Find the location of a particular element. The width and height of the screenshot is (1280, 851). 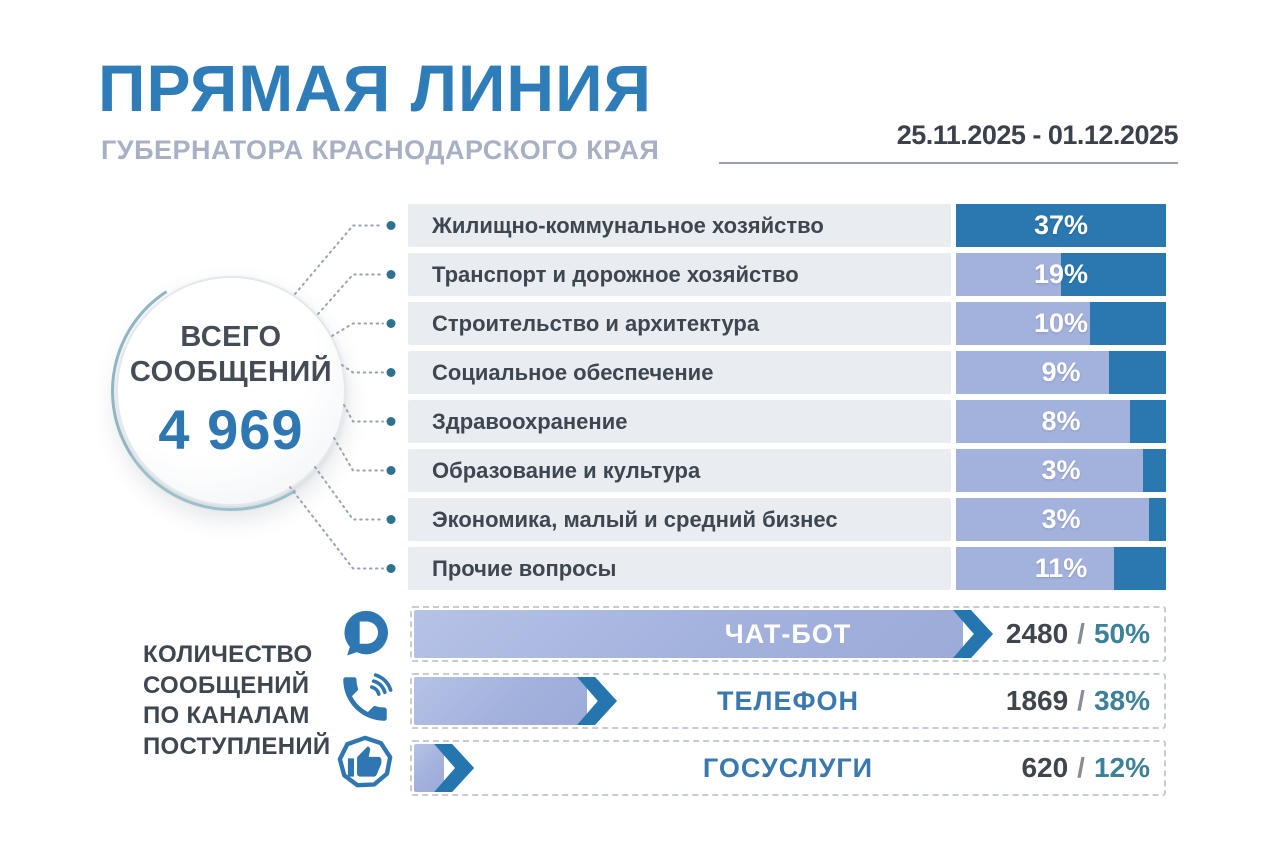

topic-percent-label: 11% is located at coordinates (1061, 568).